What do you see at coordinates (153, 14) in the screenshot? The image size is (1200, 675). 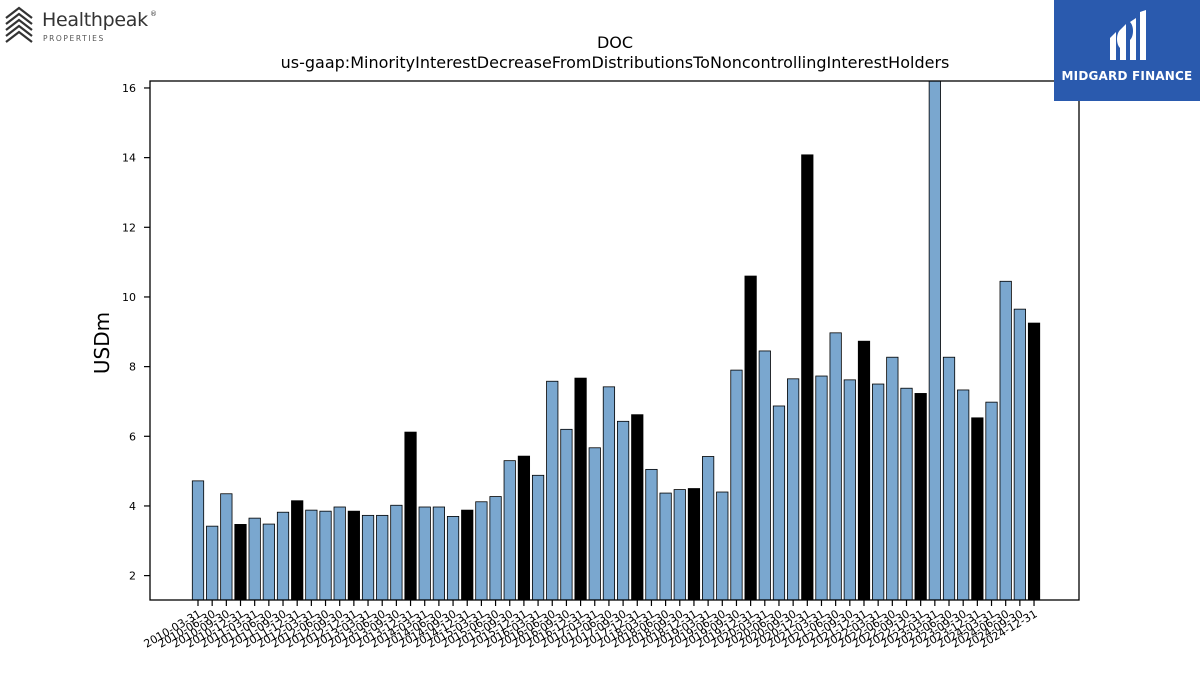 I see `healthpeak-registered-mark: ®` at bounding box center [153, 14].